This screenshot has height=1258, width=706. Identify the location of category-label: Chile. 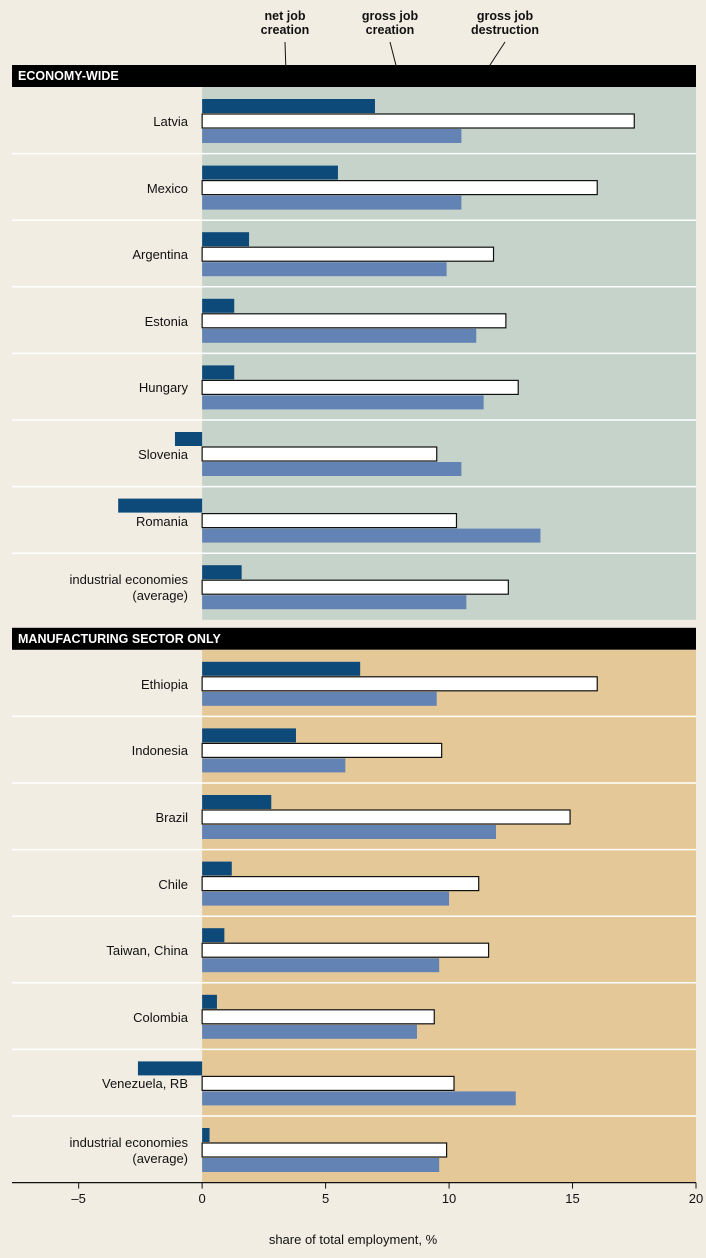
(173, 884).